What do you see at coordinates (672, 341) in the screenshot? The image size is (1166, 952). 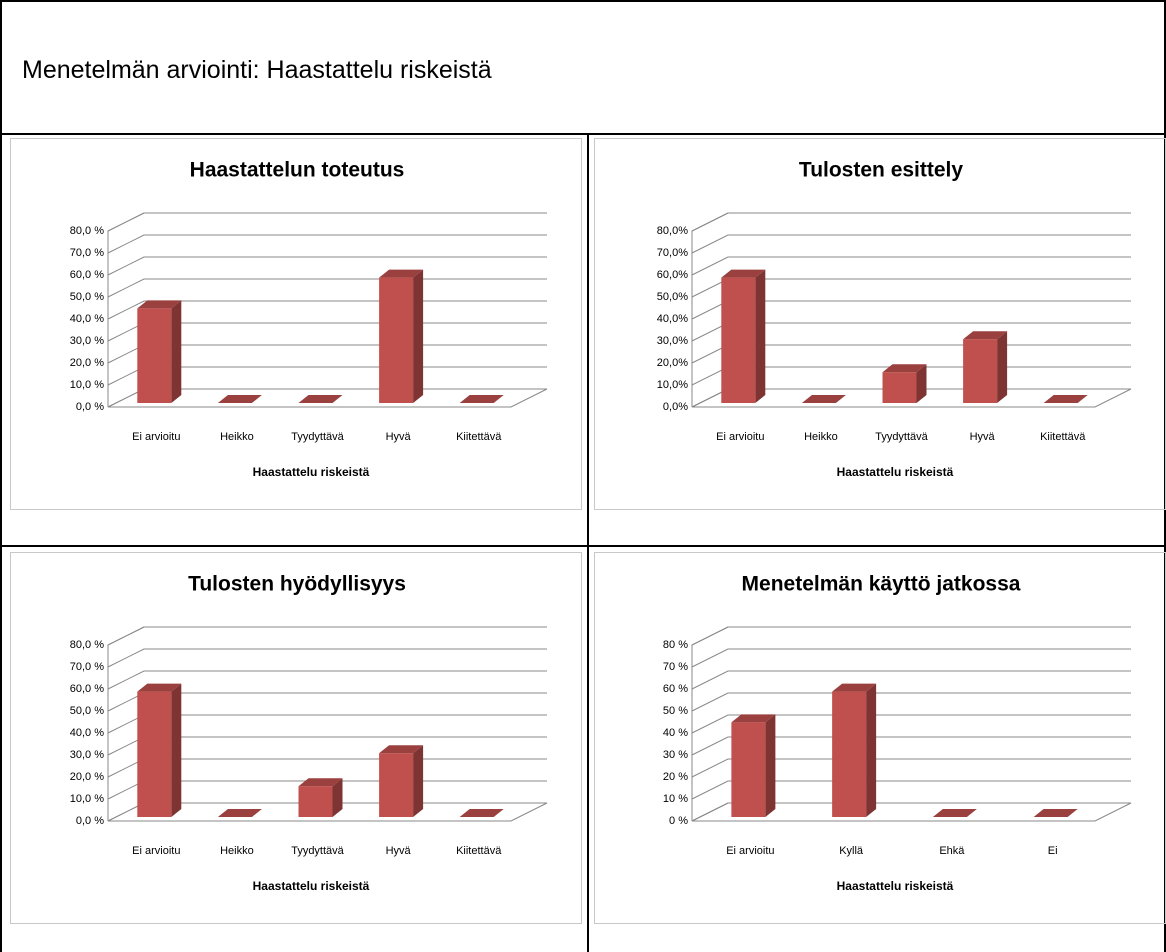 I see `y-tick-label: 30,0%` at bounding box center [672, 341].